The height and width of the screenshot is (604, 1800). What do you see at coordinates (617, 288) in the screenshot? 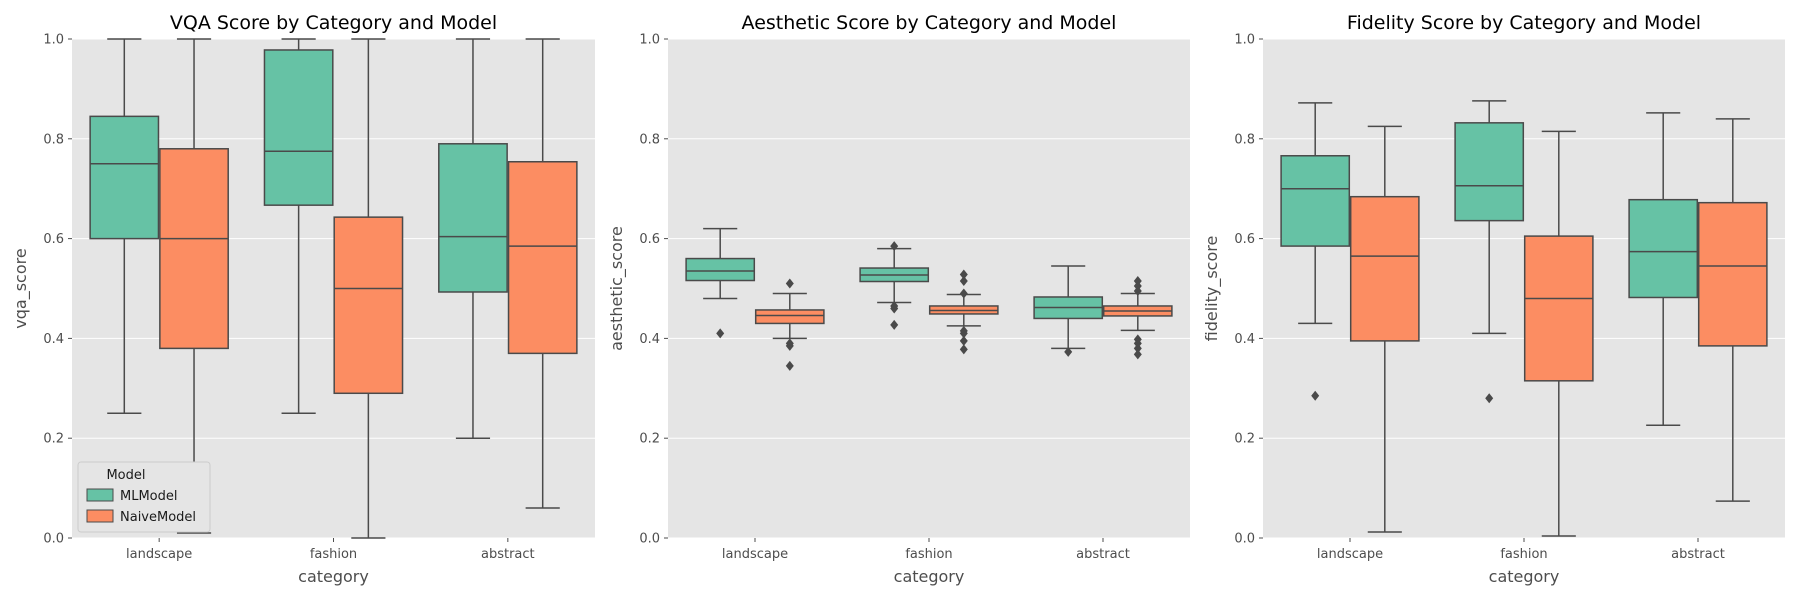
I see `y-axis-label: aesthetic_score` at bounding box center [617, 288].